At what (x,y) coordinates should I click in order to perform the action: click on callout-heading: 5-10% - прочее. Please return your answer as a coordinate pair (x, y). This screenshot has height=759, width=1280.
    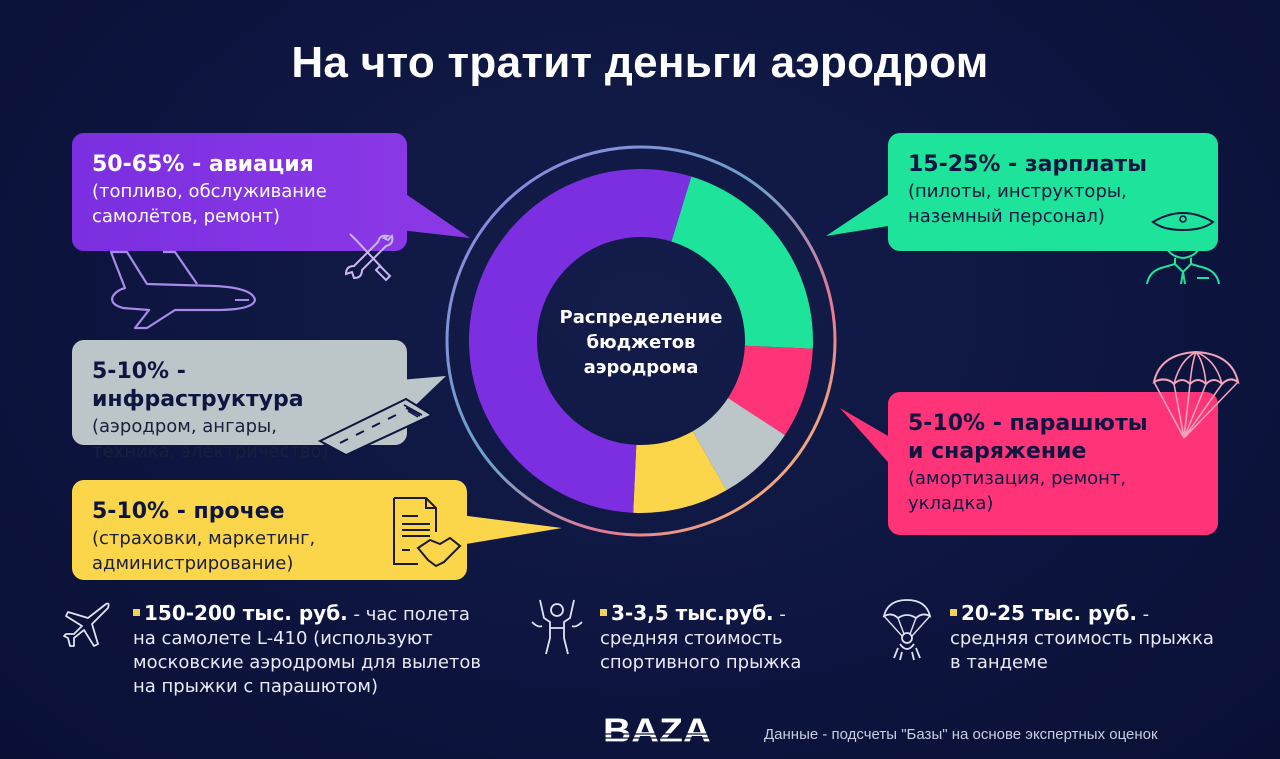
    Looking at the image, I should click on (188, 511).